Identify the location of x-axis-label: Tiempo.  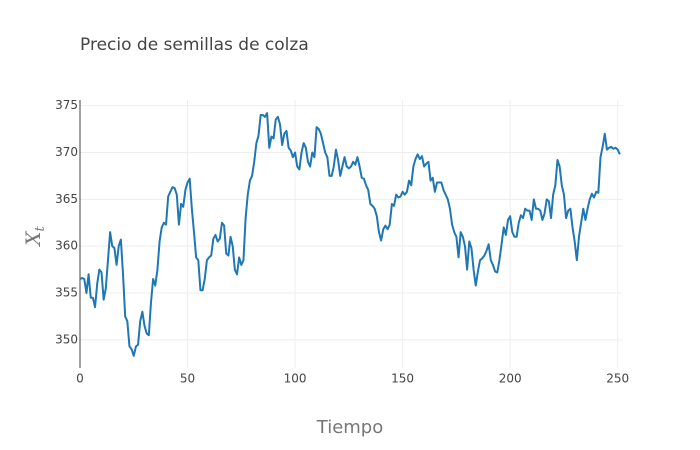
(350, 427).